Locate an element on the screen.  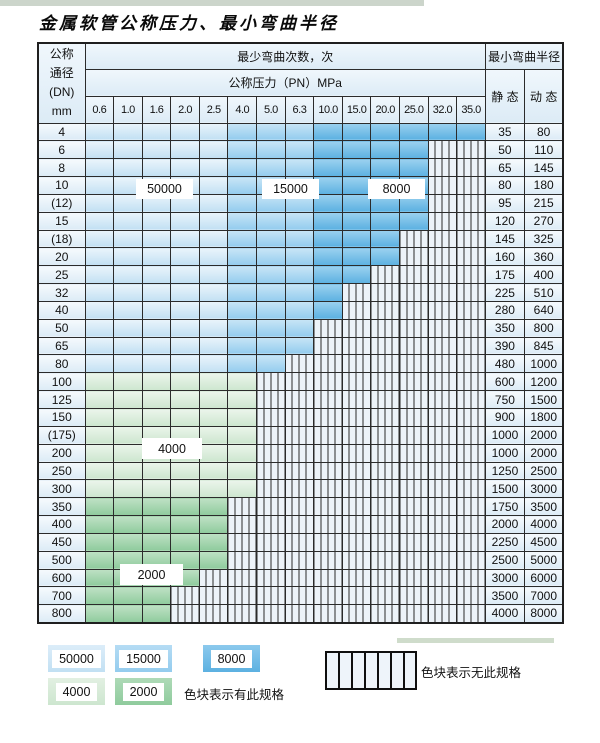
static-radius-cell: 160 is located at coordinates (504, 257).